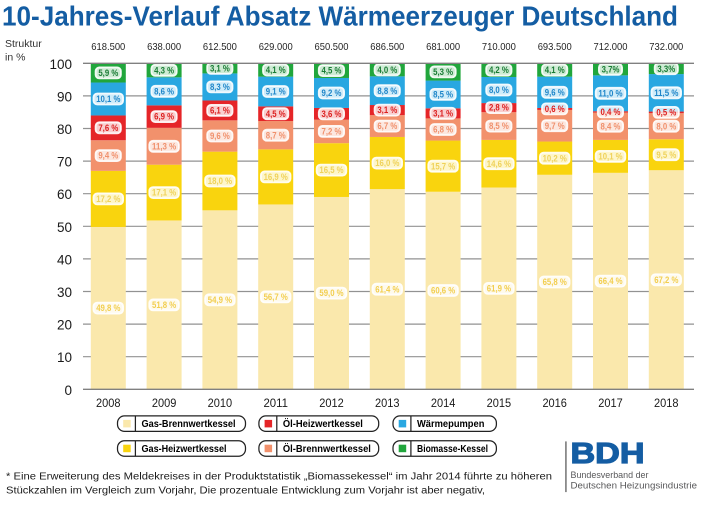 The width and height of the screenshot is (713, 505). I want to click on svg-text: 2010, so click(220, 404).